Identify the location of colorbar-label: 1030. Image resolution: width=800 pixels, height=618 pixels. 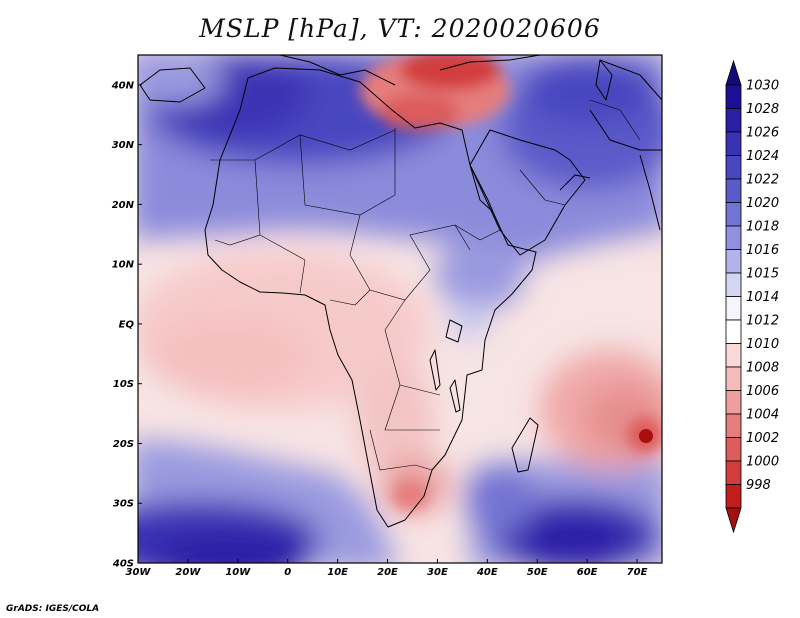
(762, 86).